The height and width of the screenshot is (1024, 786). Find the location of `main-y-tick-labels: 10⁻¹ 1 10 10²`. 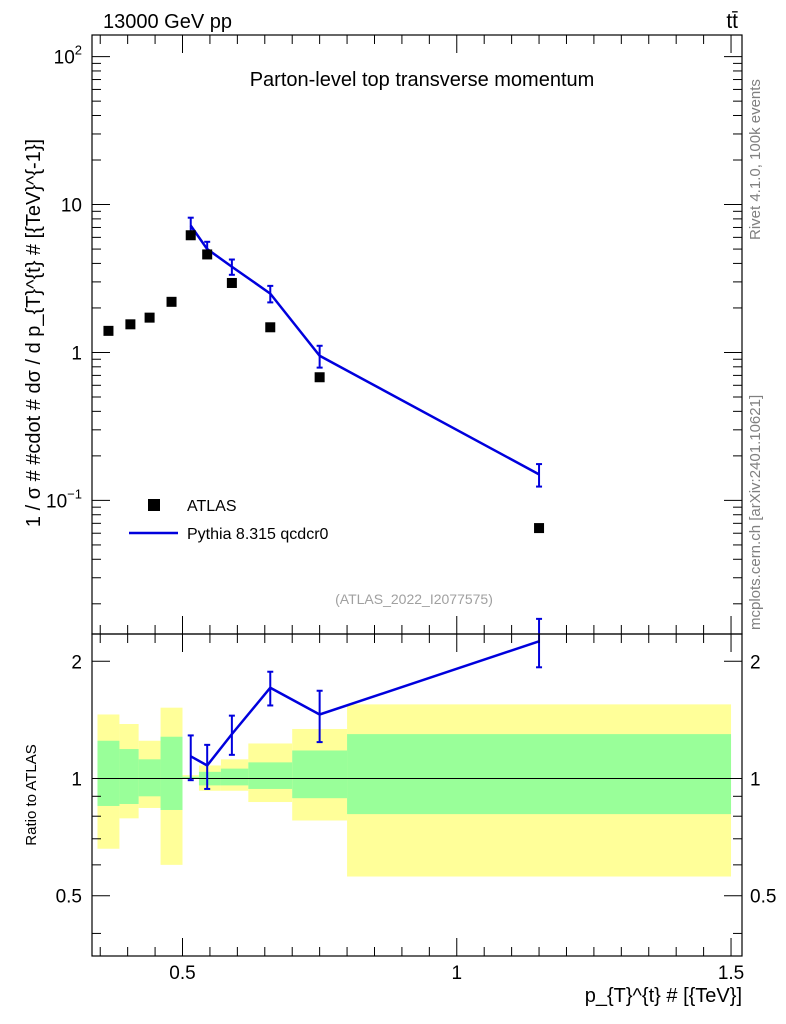

main-y-tick-labels: 10⁻¹ 1 10 10² is located at coordinates (64, 278).